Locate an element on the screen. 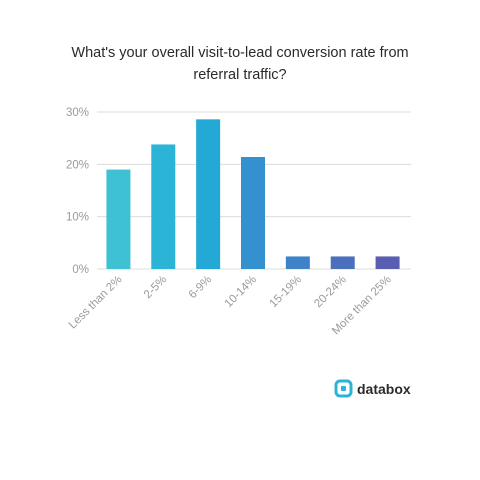 This screenshot has height=480, width=480. x-tick-label: Less than 2% is located at coordinates (96, 303).